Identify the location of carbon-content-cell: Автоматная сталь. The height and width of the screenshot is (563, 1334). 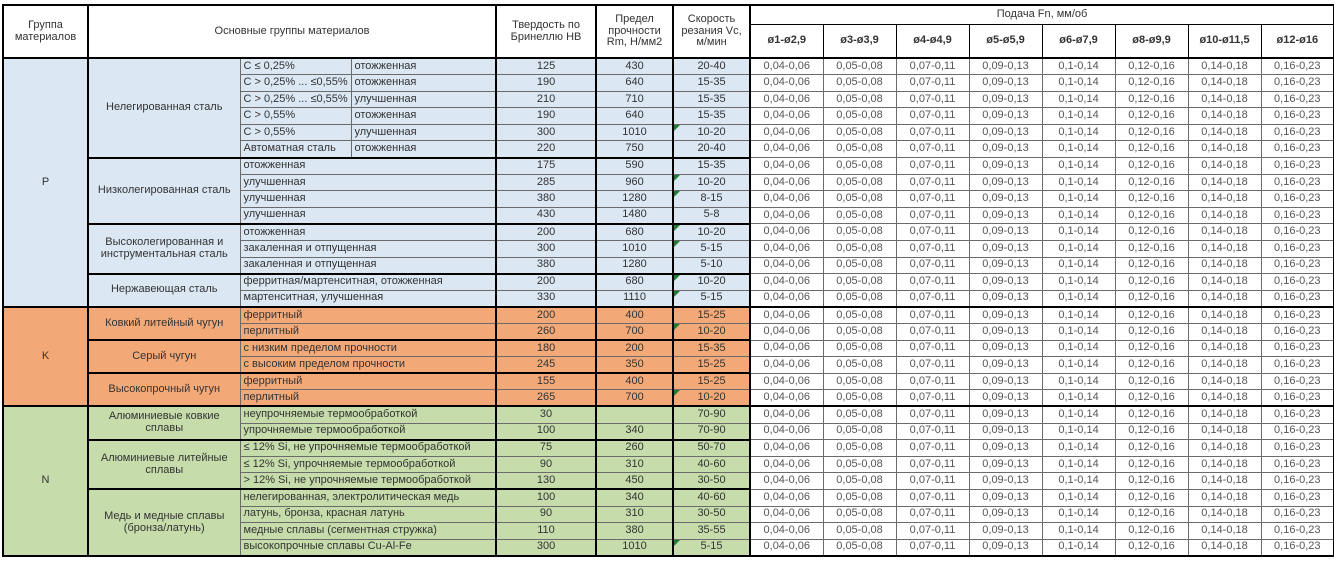
(295, 149).